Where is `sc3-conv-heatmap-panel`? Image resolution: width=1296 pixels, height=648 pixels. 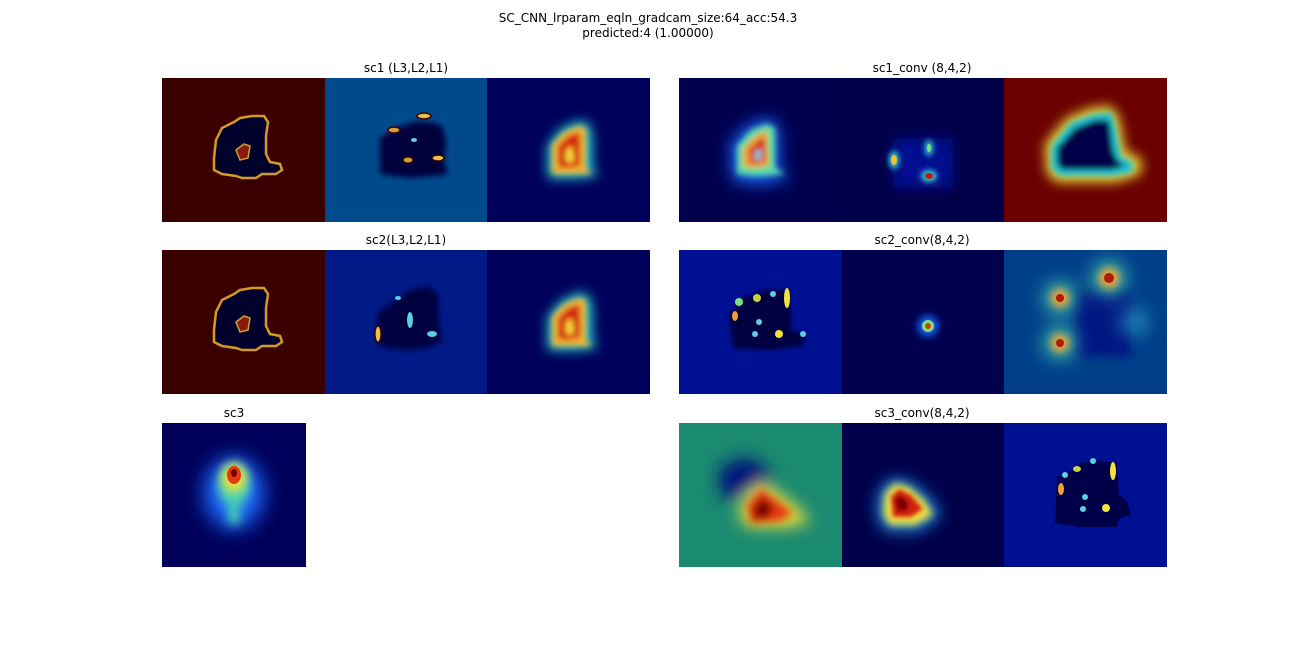
sc3-conv-heatmap-panel is located at coordinates (923, 495).